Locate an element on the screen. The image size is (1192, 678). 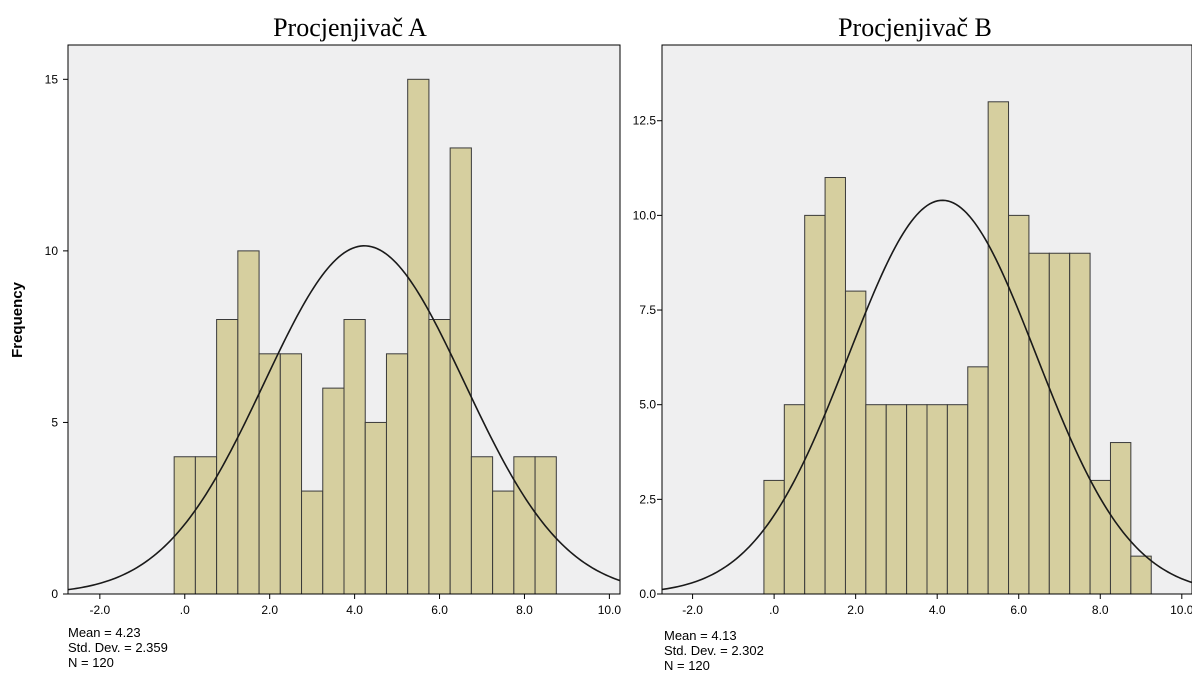
y-tick-label: 12.5 is located at coordinates (645, 121).